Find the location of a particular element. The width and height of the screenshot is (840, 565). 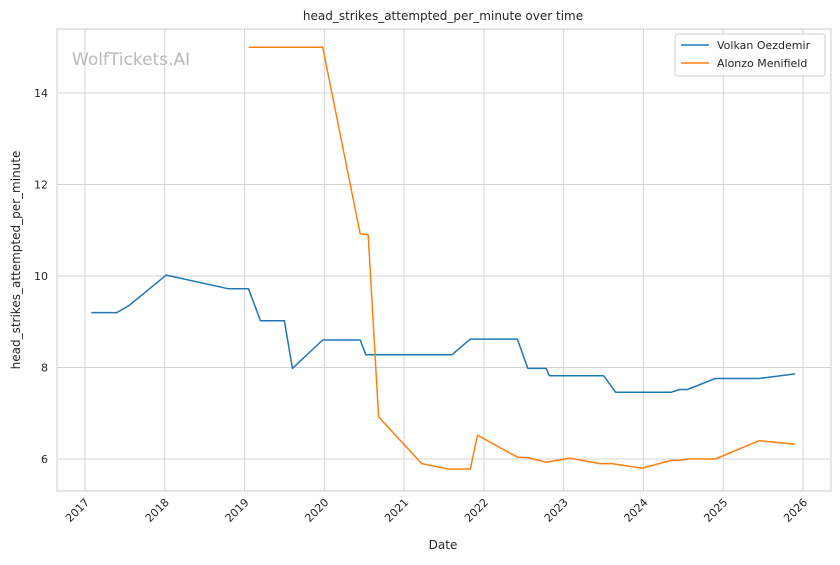

legend-box is located at coordinates (750, 55).